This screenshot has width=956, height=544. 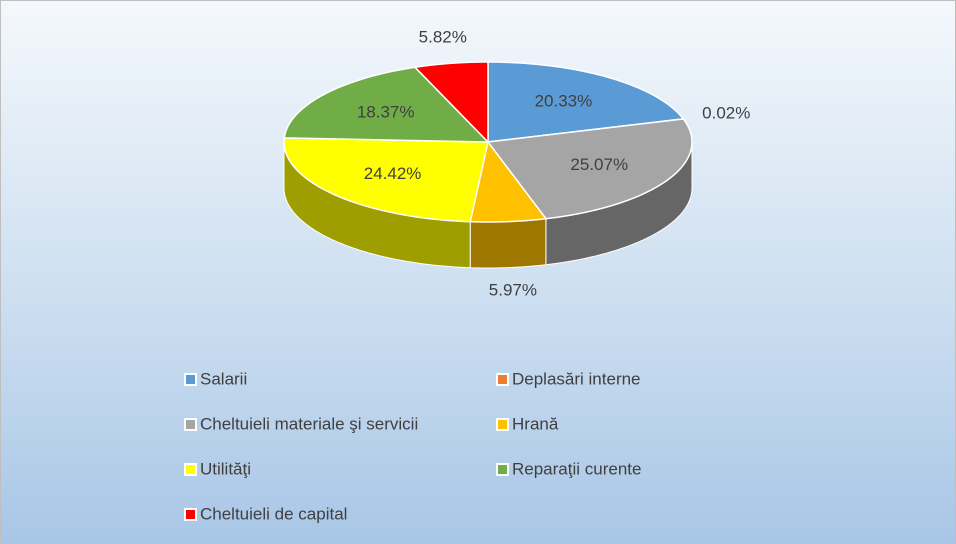 What do you see at coordinates (576, 468) in the screenshot?
I see `legend-label: Reparaţii curente` at bounding box center [576, 468].